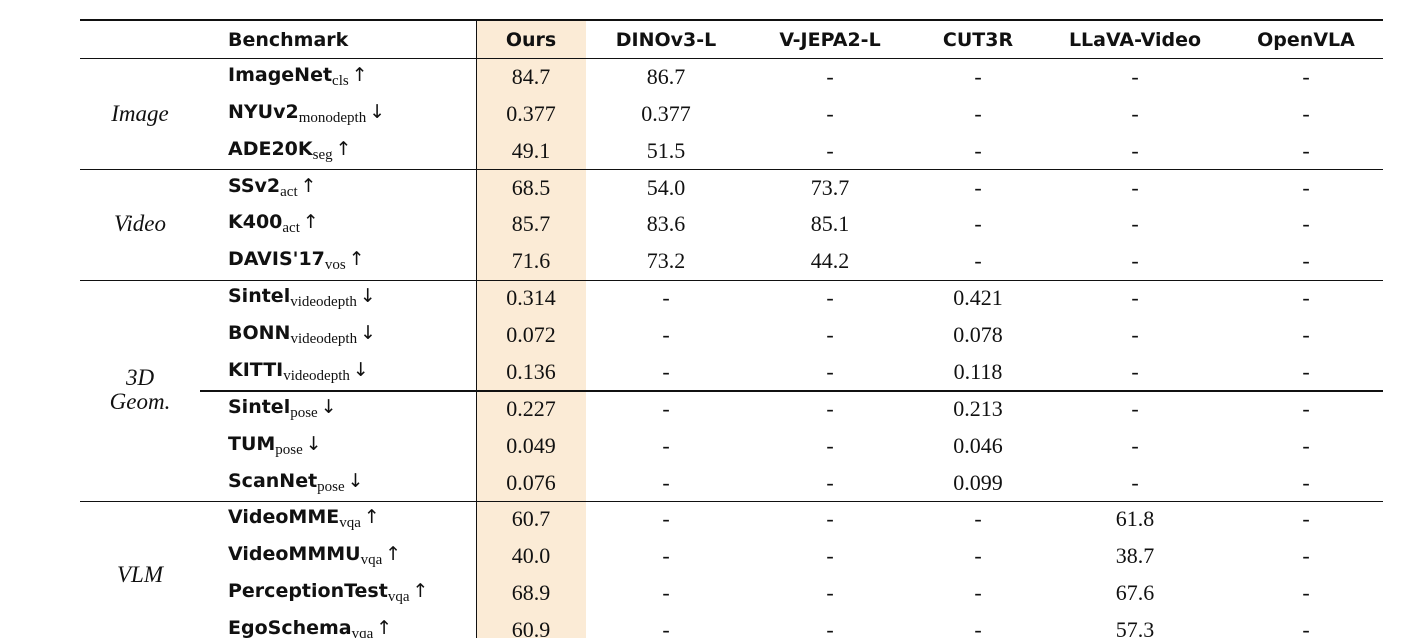 The width and height of the screenshot is (1428, 638). I want to click on benchmark-name: BONNvideodepth ↓, so click(302, 335).